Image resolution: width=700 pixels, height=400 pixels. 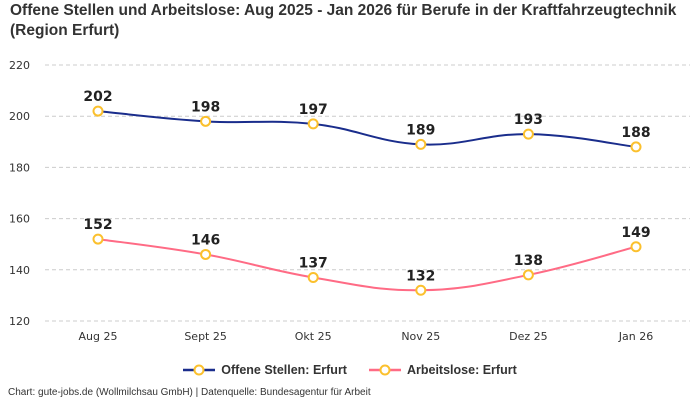 I want to click on data-label: 198, so click(x=205, y=107).